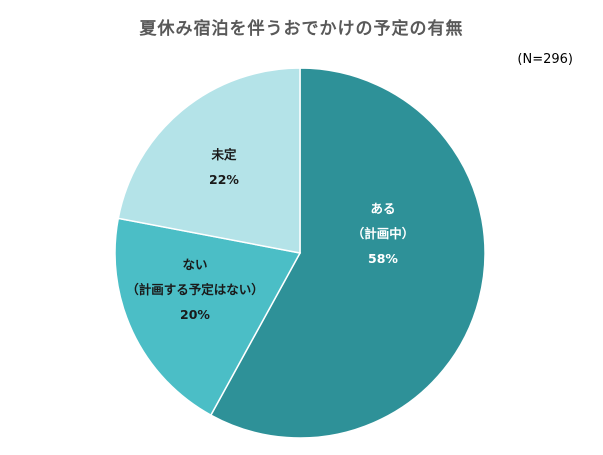 The height and width of the screenshot is (455, 603). Describe the element at coordinates (383, 258) in the screenshot. I see `slice-percent-label-0: 58%` at that location.